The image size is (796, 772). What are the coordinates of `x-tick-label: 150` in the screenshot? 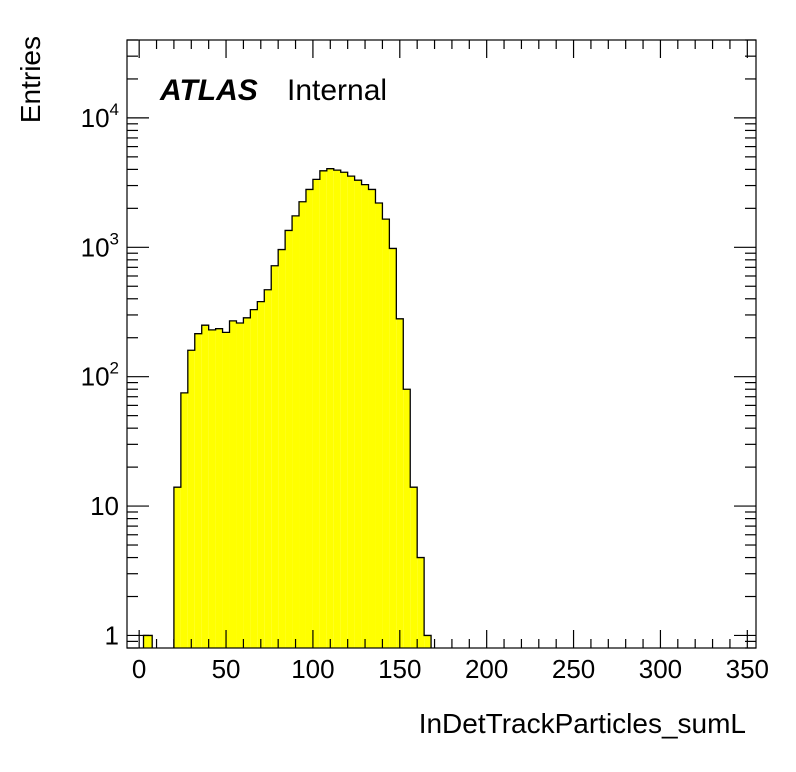 It's located at (399, 669).